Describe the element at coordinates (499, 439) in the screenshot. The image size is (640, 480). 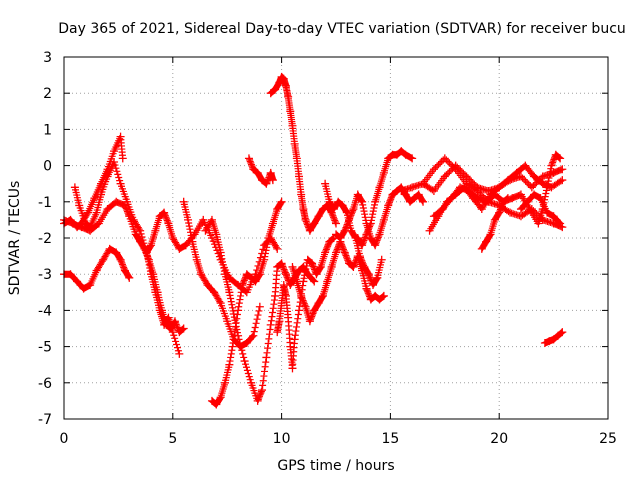
I see `x-tick-label: 20` at that location.